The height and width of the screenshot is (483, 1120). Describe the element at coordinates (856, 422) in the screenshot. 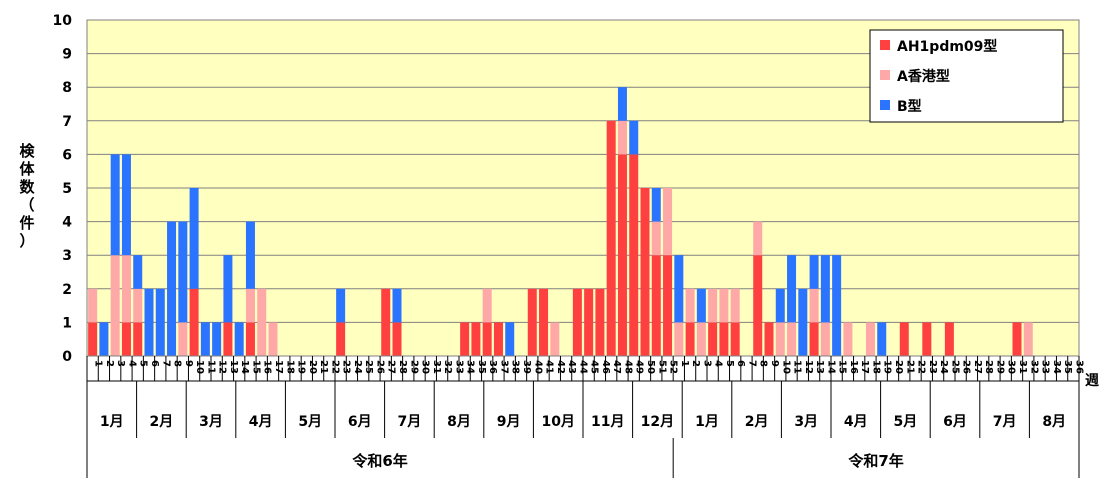

I see `month-label: 4月` at that location.